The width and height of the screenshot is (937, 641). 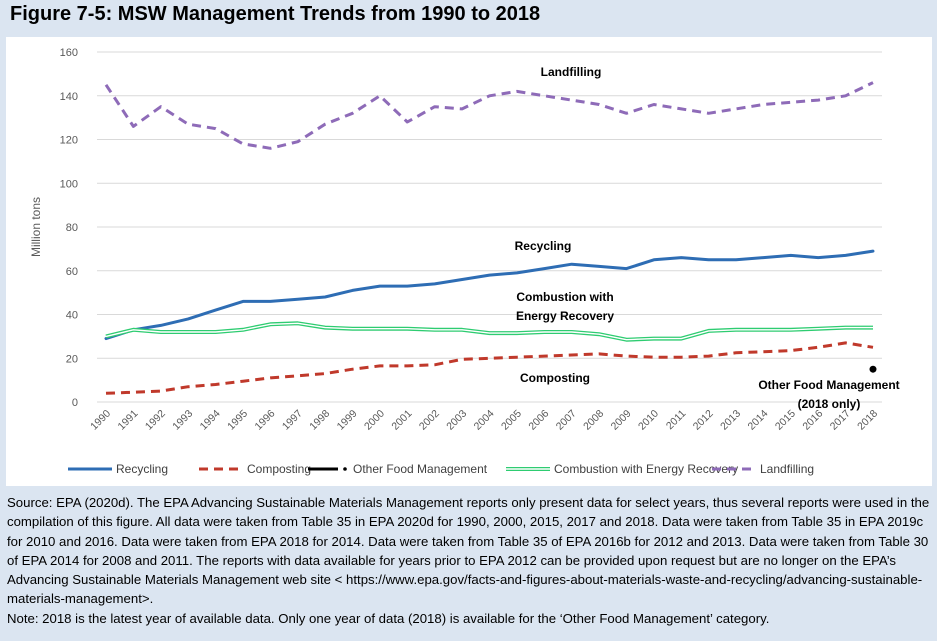 I want to click on x-tick-label: 1995, so click(x=237, y=420).